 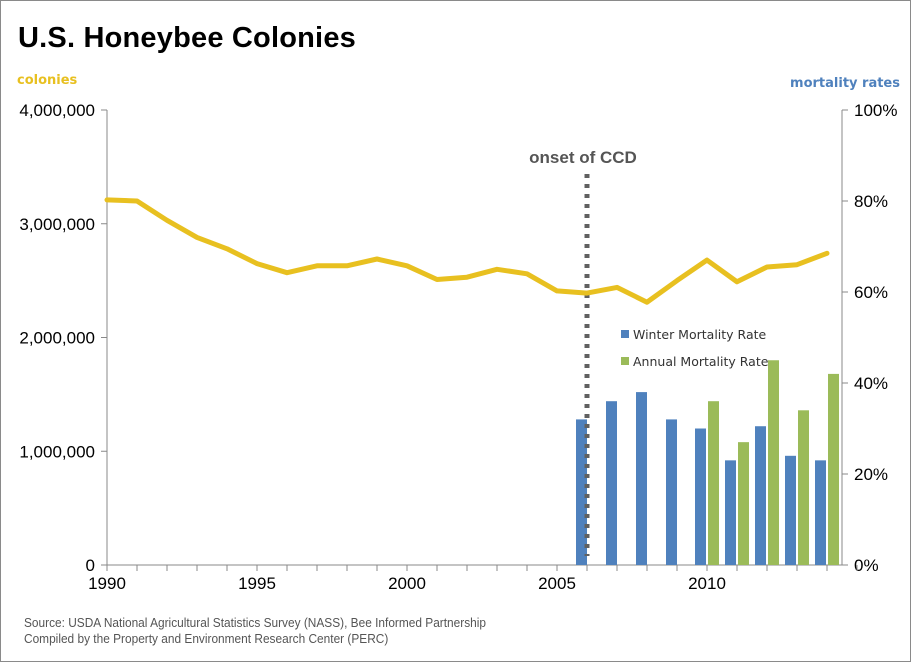 What do you see at coordinates (871, 383) in the screenshot?
I see `right-tick-label: 40%` at bounding box center [871, 383].